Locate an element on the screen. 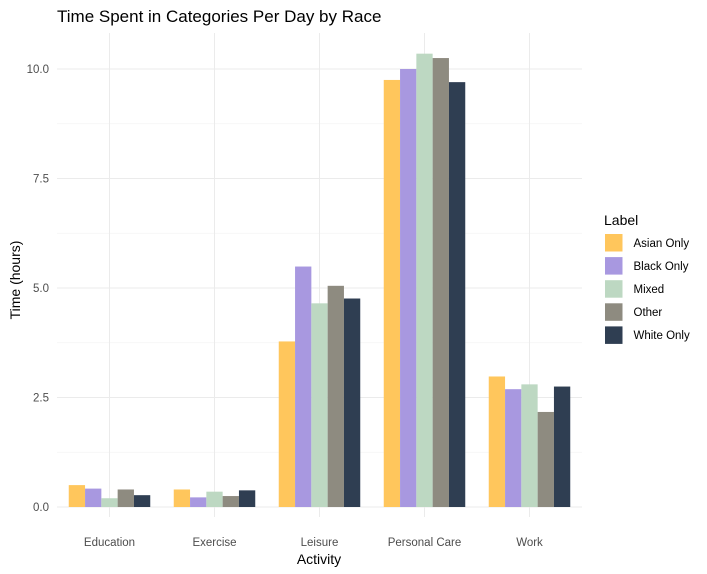 This screenshot has width=707, height=574. legend-label: Other is located at coordinates (648, 313).